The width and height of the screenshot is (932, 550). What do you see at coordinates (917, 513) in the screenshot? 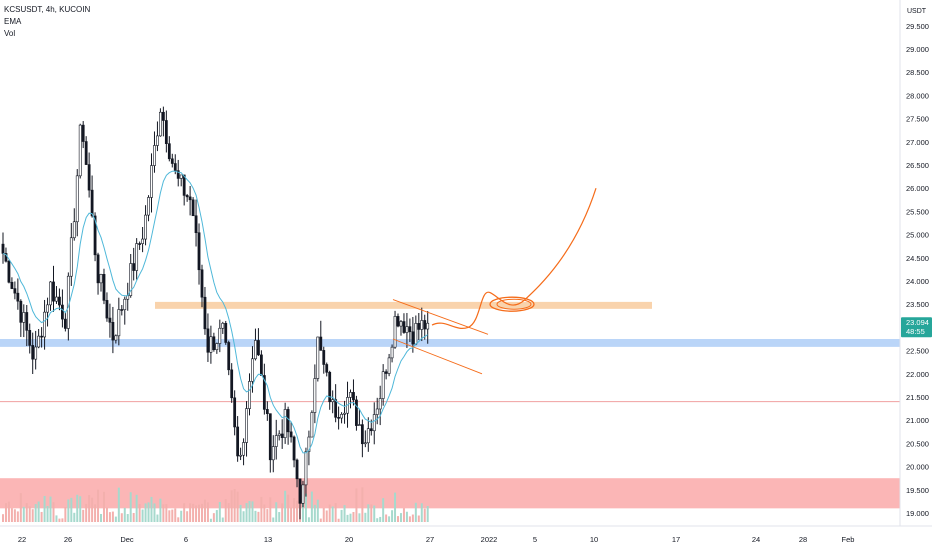
I see `price-tick-label: 19.000` at bounding box center [917, 513].